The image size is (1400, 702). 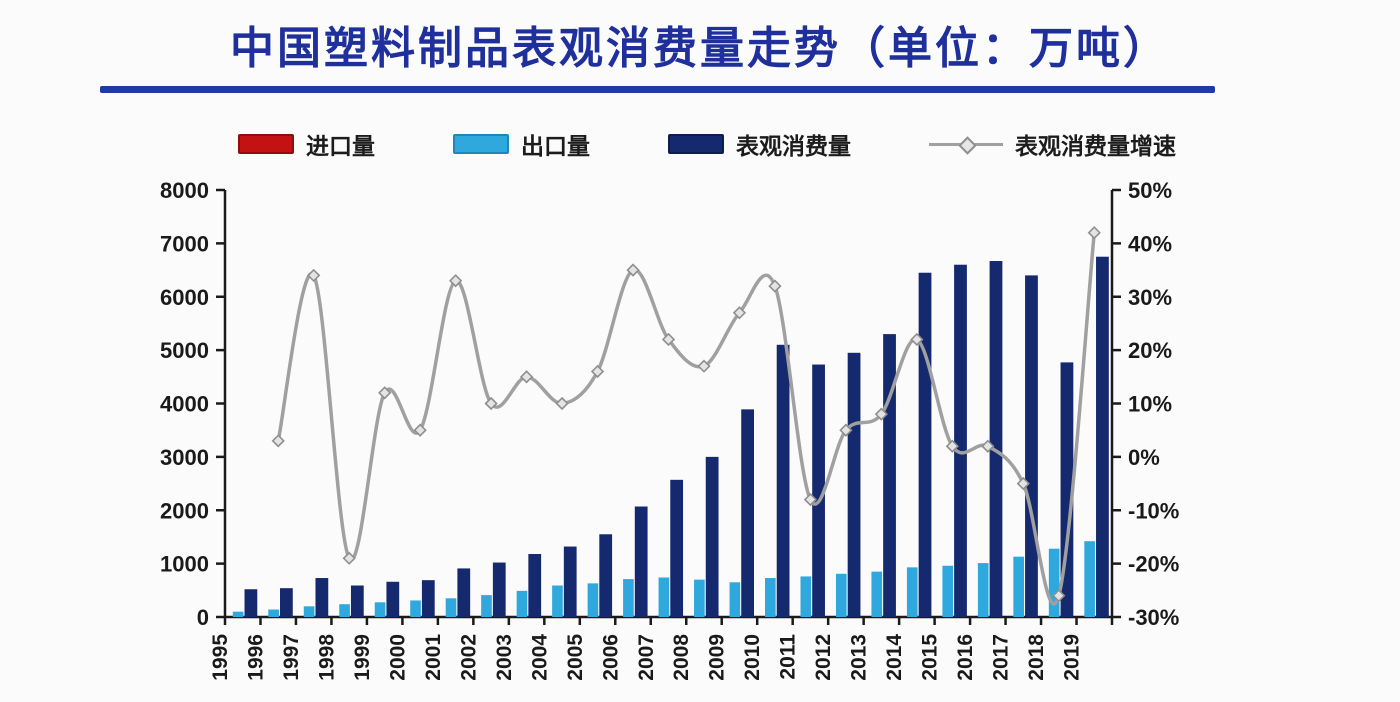 What do you see at coordinates (965, 657) in the screenshot?
I see `x-axis-label: 2016` at bounding box center [965, 657].